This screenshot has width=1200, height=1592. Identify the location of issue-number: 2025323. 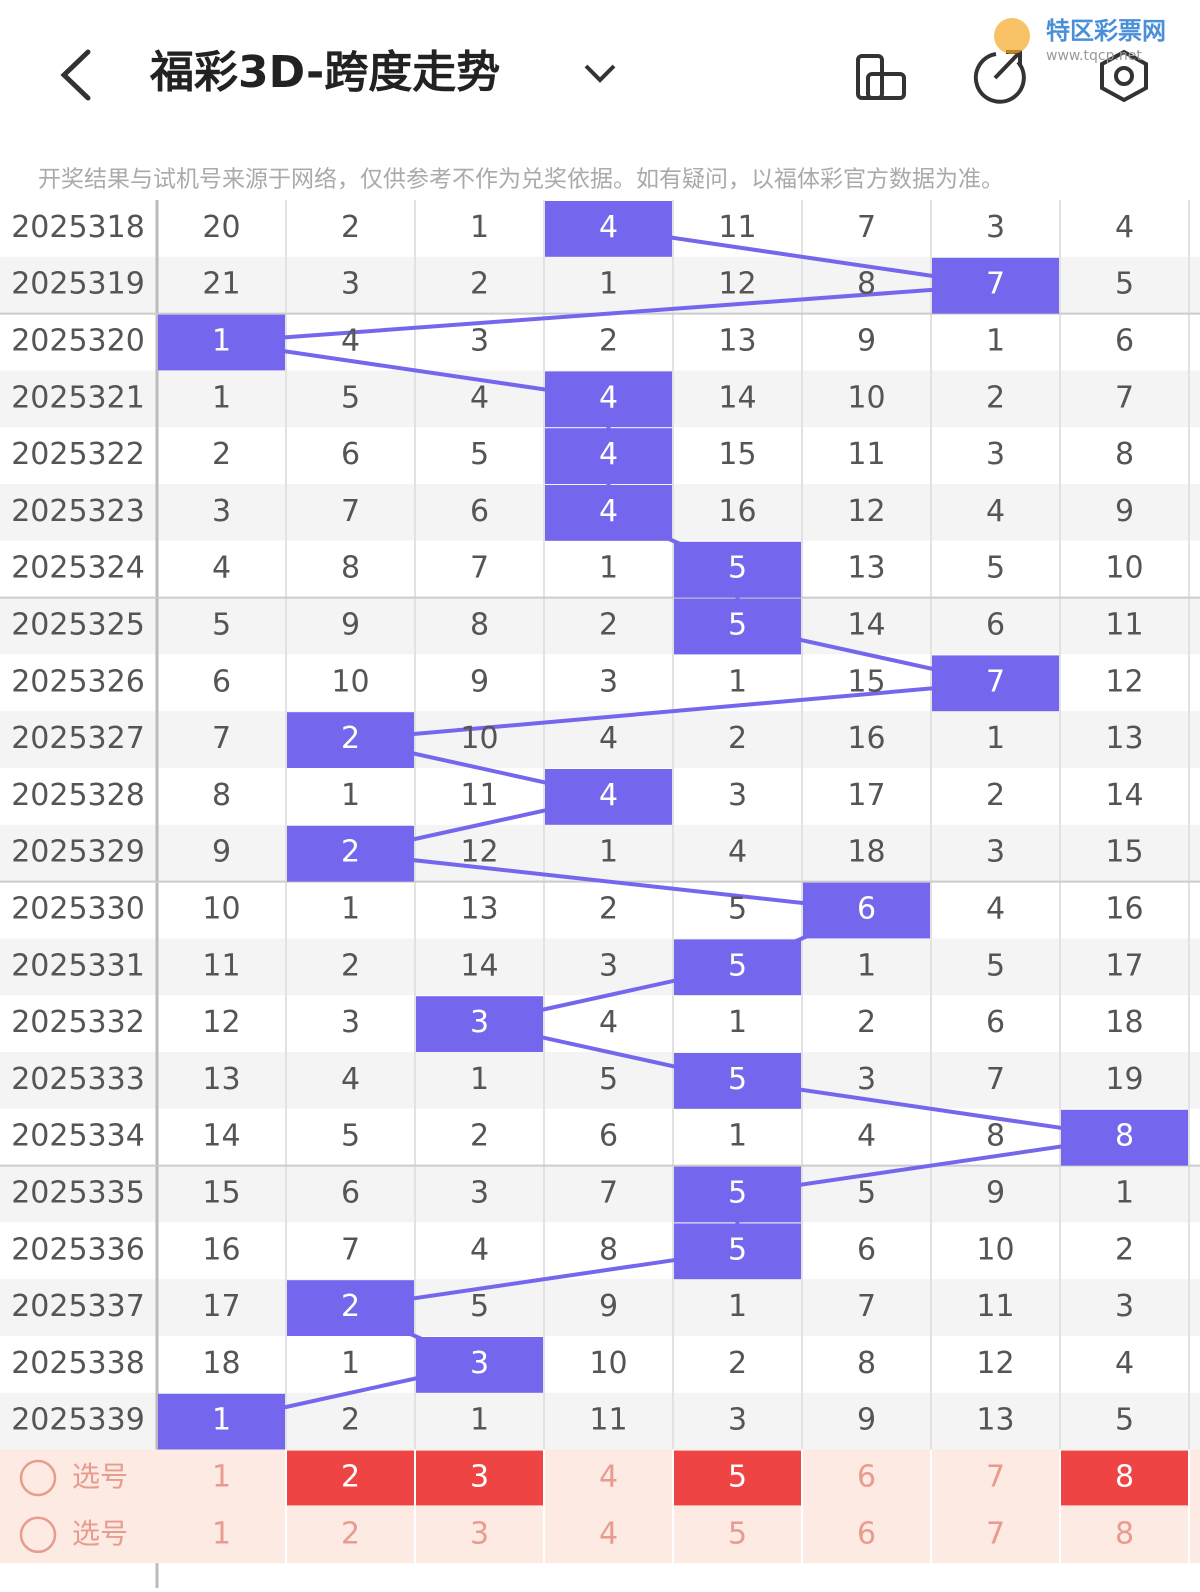
(78, 511).